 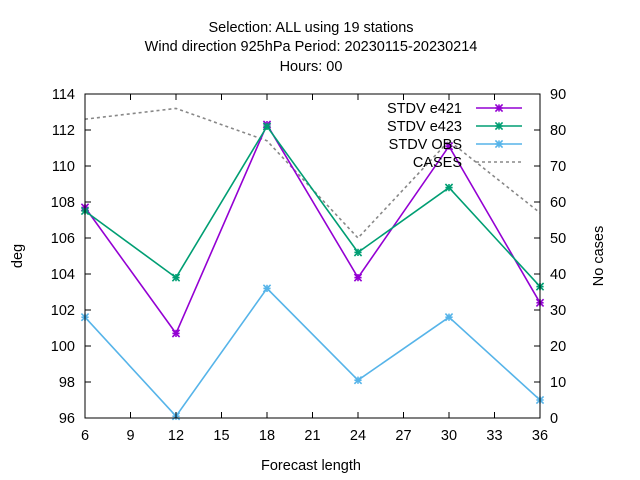 What do you see at coordinates (67, 383) in the screenshot?
I see `y-tick-label: 98` at bounding box center [67, 383].